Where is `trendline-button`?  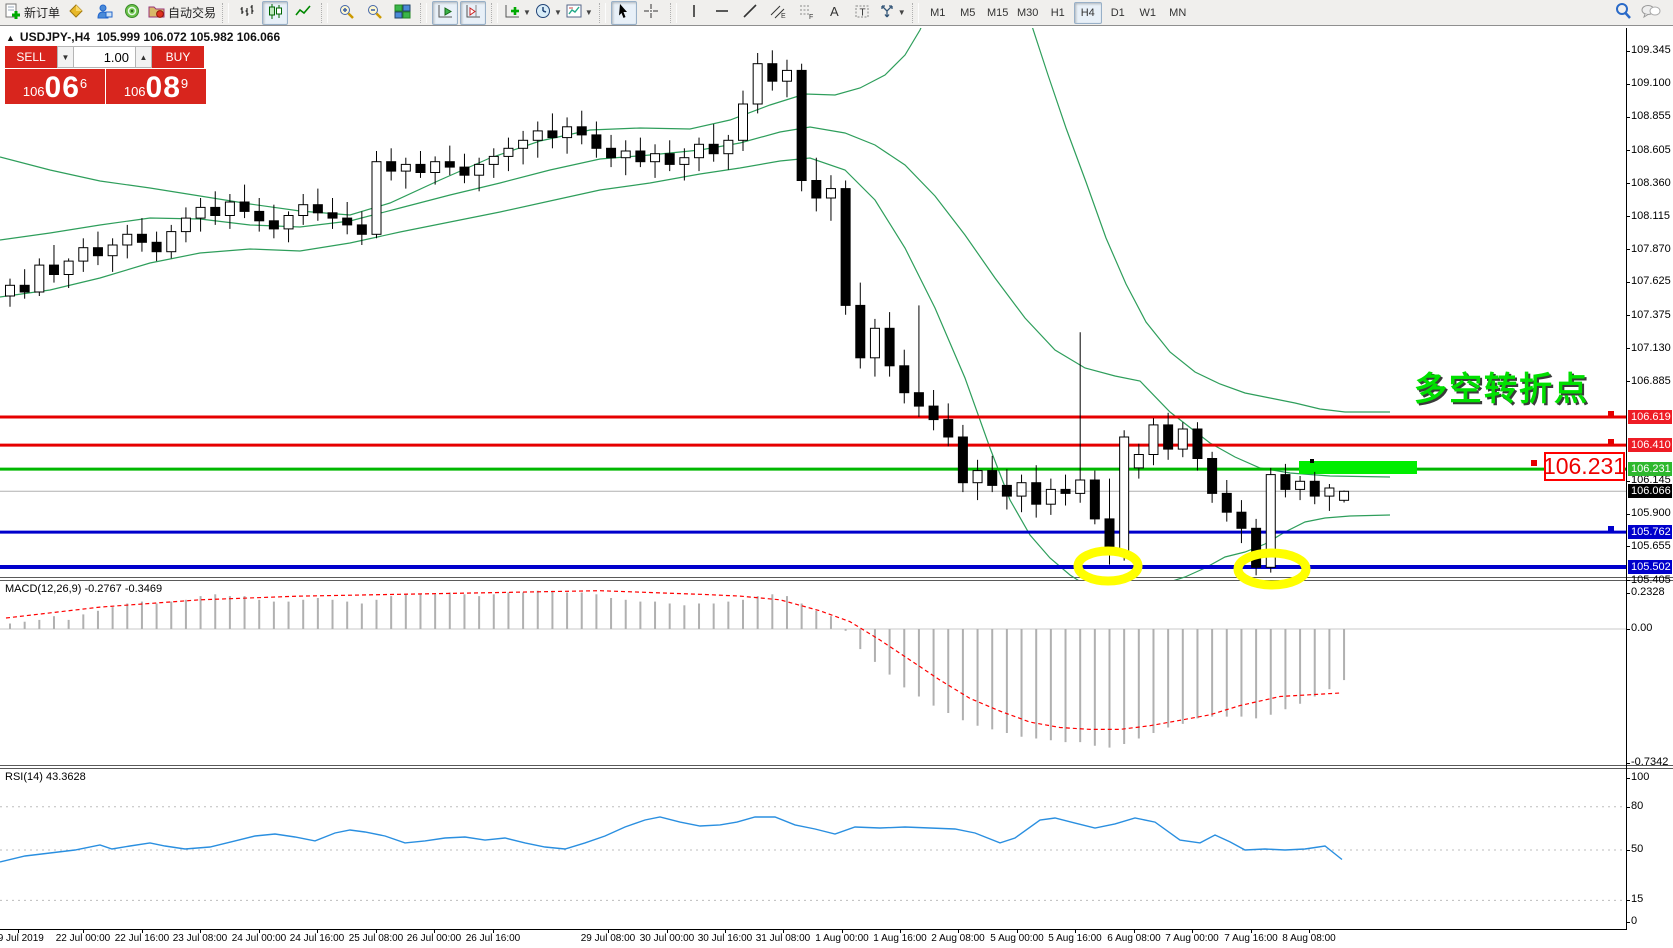 trendline-button is located at coordinates (751, 13).